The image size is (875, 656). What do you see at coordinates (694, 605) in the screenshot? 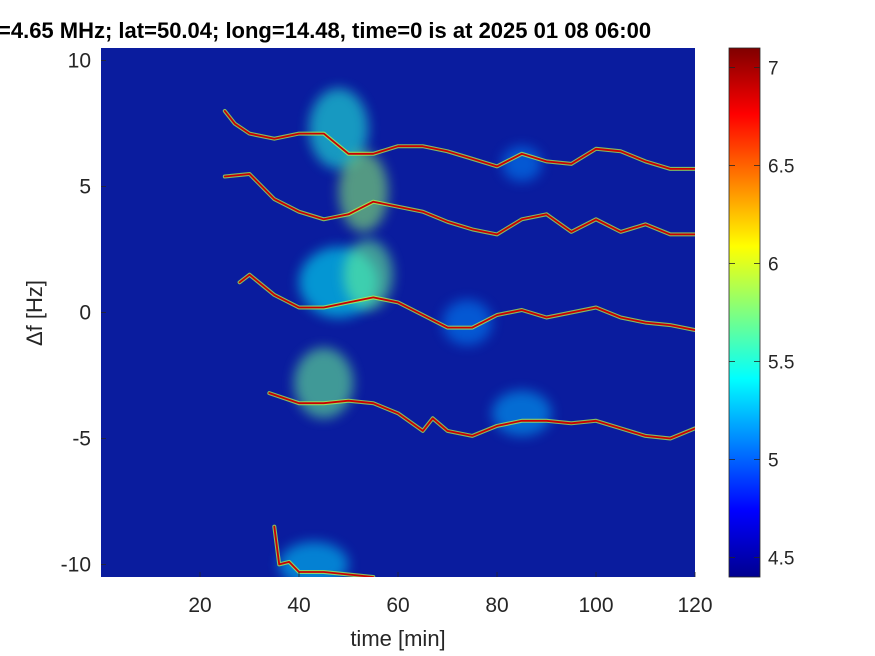
I see `x-tick-label: 120` at bounding box center [694, 605].